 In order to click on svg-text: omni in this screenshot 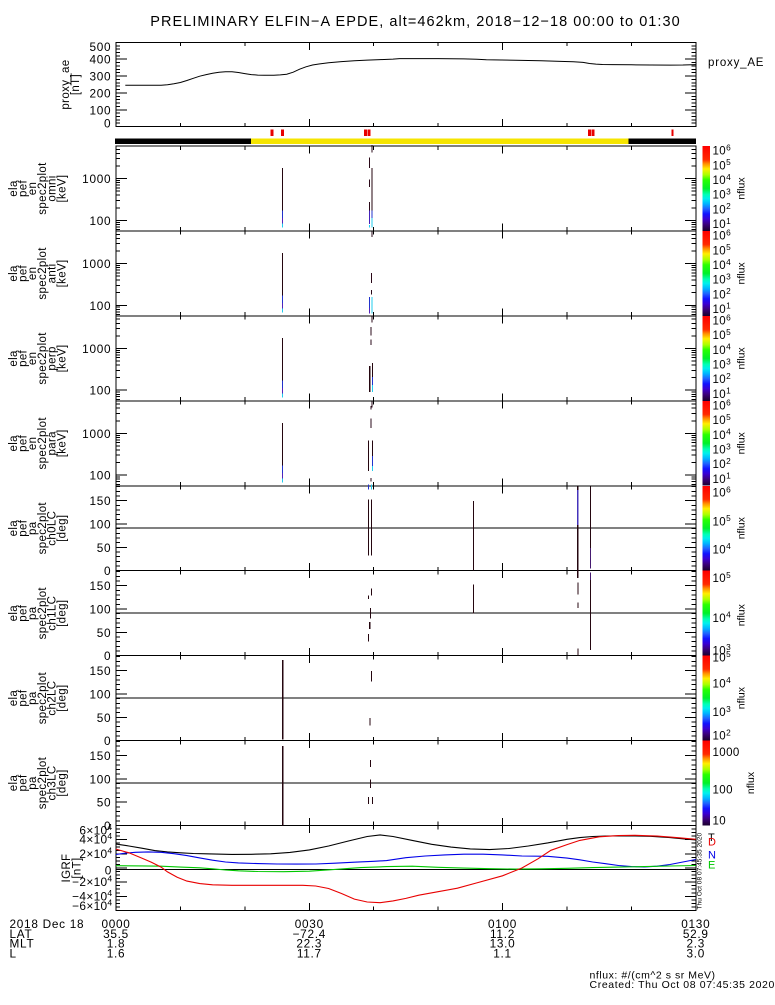, I will do `click(53, 188)`.